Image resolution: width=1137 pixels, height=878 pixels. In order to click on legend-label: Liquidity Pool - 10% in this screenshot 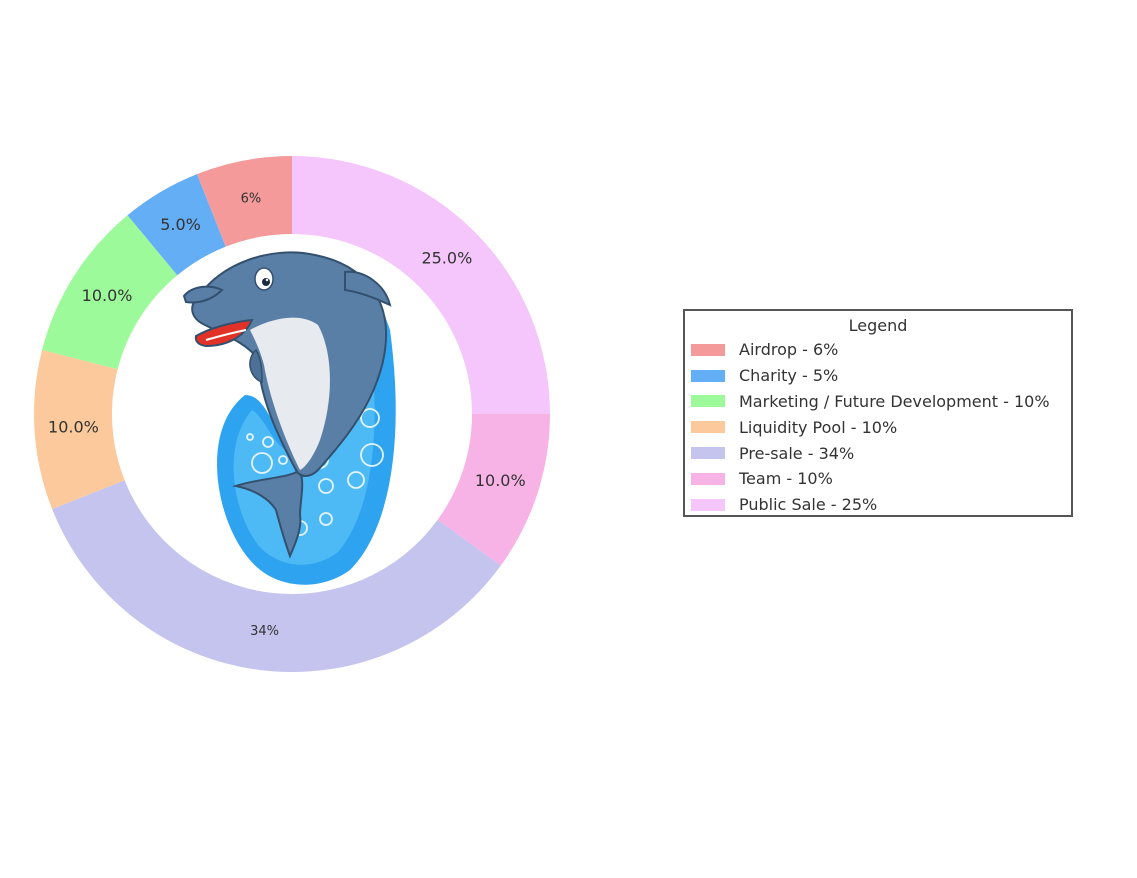, I will do `click(818, 427)`.